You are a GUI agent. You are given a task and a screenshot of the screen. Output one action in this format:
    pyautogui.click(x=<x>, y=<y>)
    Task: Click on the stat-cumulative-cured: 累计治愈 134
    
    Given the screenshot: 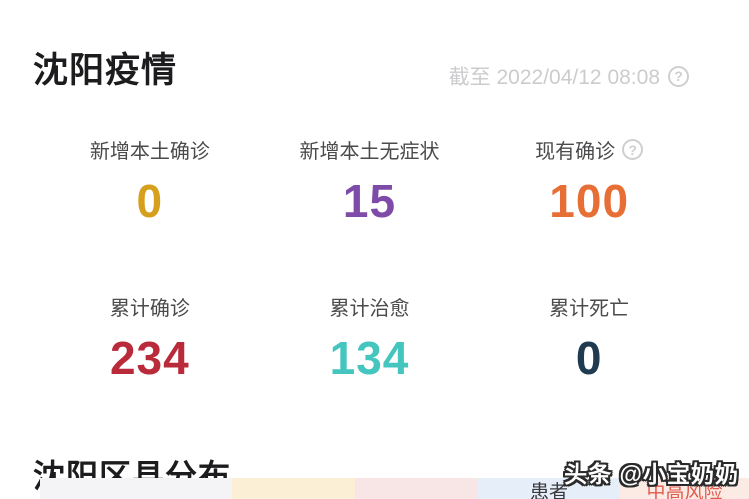 What is the action you would take?
    pyautogui.click(x=370, y=338)
    